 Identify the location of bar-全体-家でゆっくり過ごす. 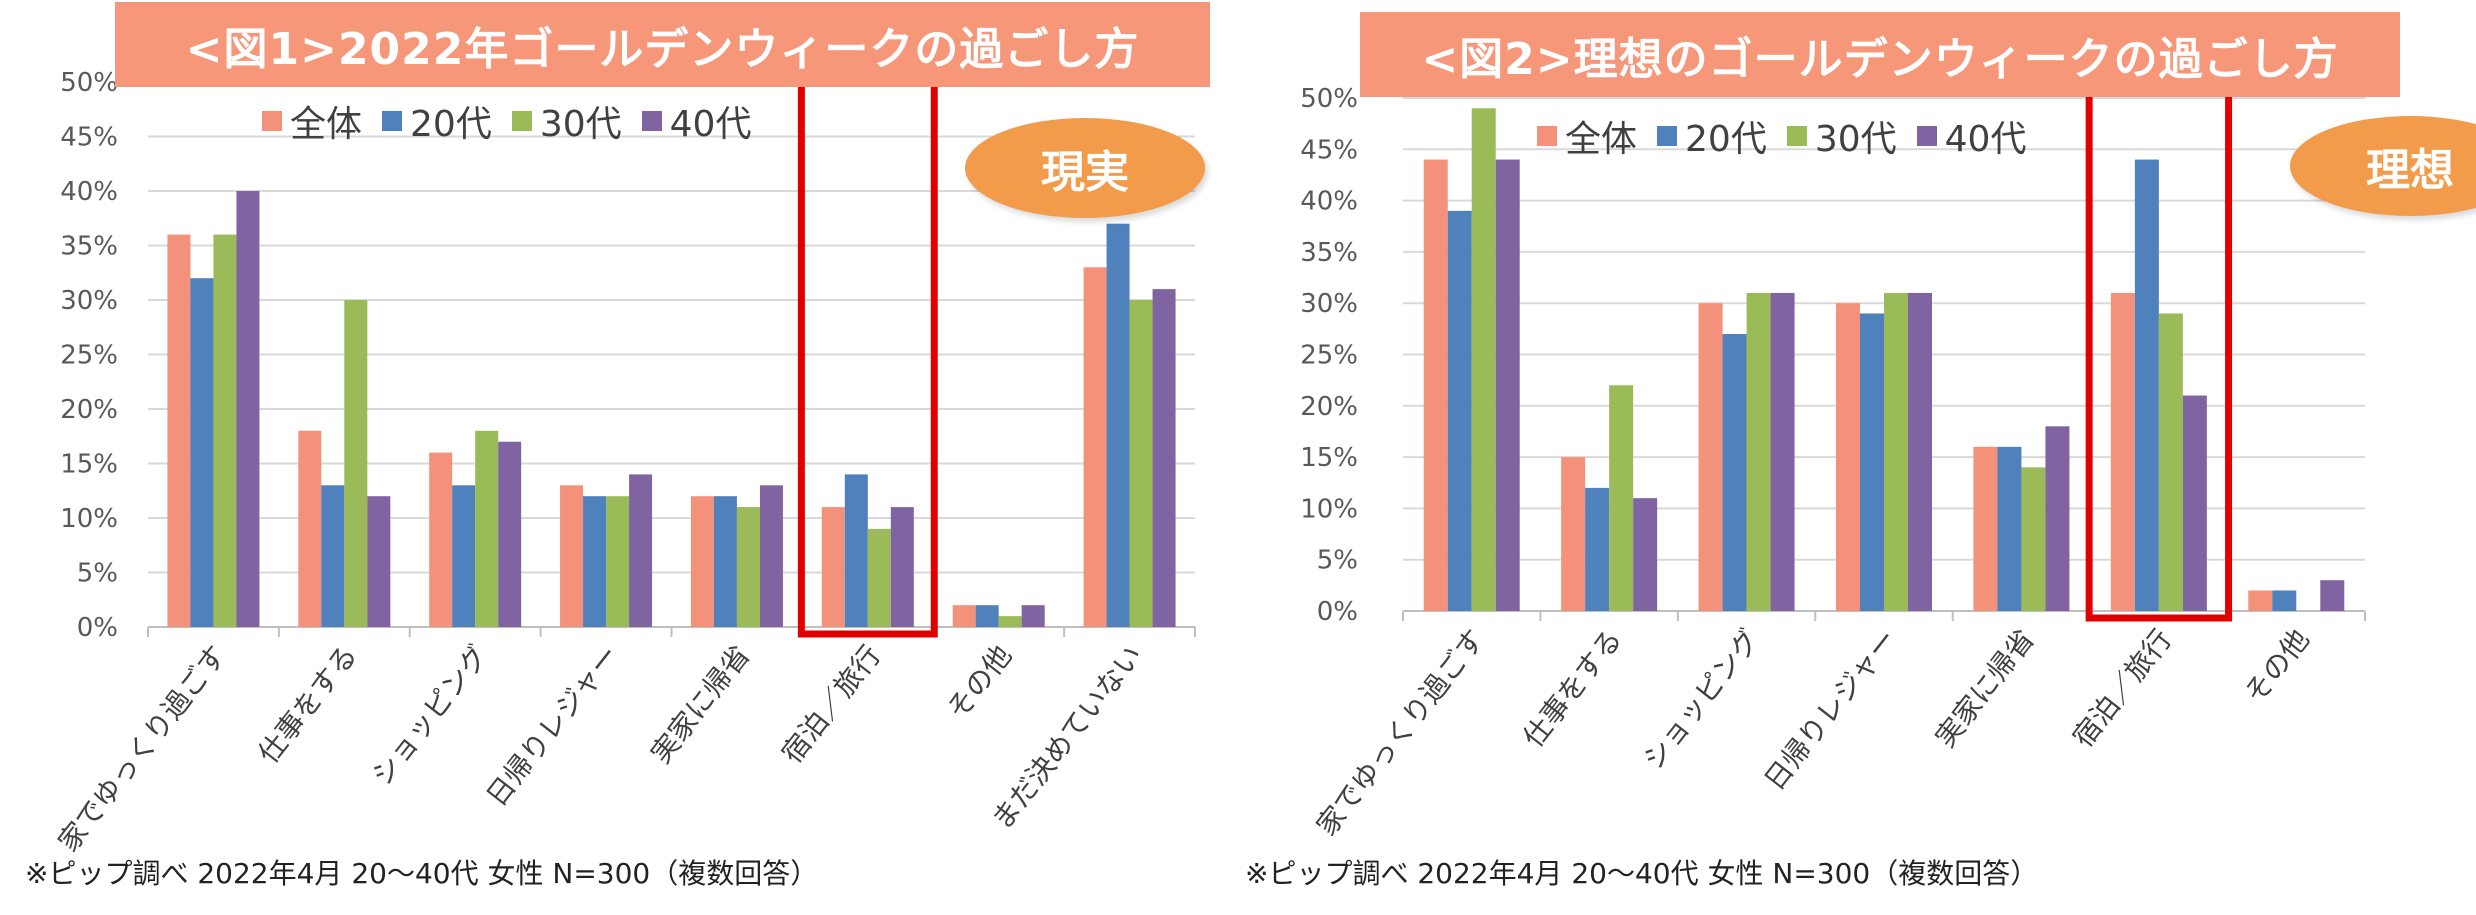
(179, 430).